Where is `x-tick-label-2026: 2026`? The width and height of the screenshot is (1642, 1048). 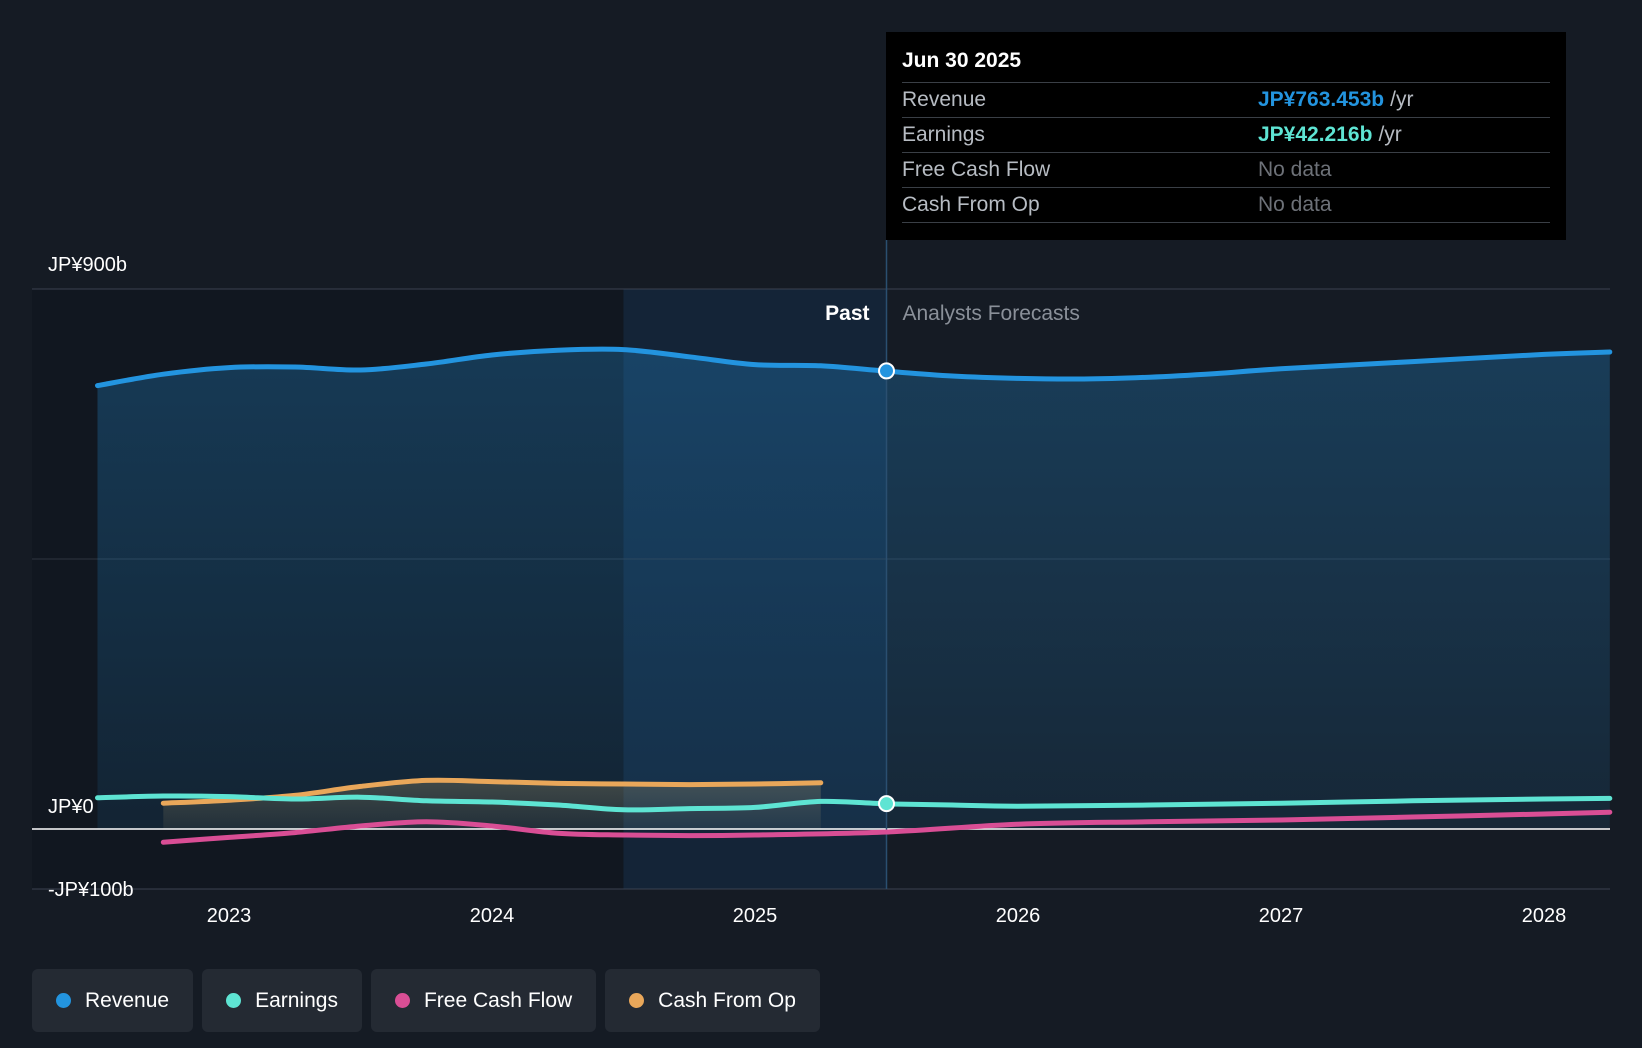
x-tick-label-2026: 2026 is located at coordinates (1018, 916).